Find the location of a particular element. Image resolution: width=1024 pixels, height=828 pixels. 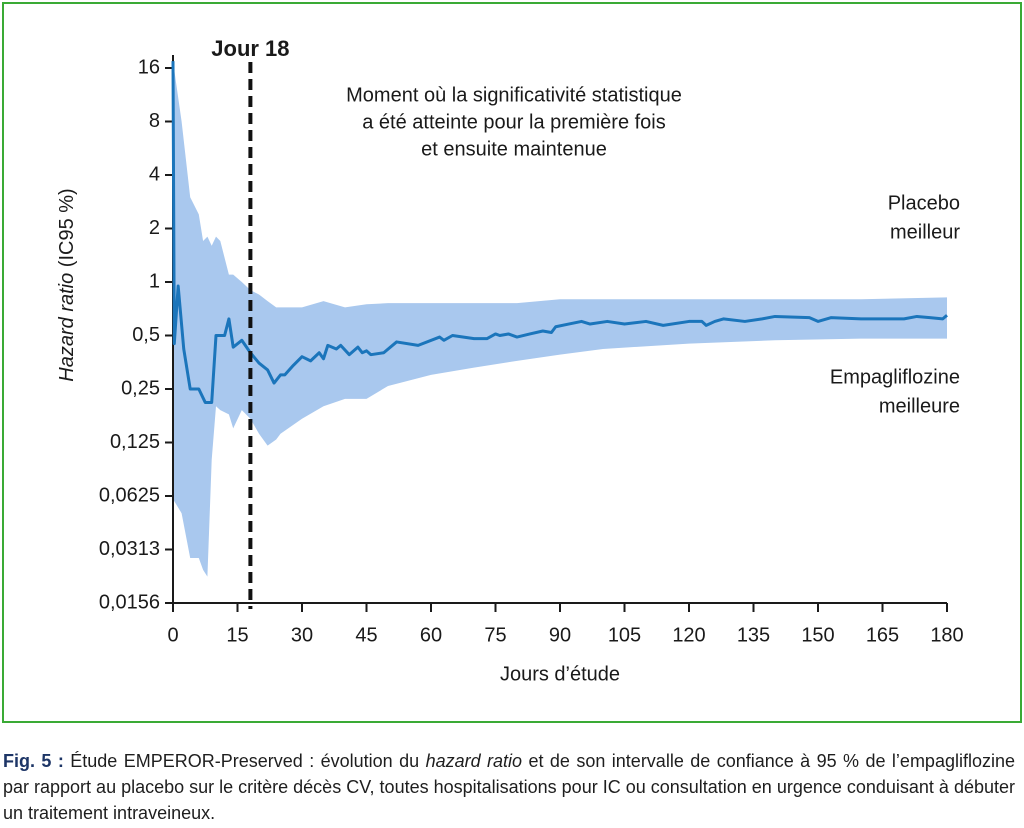

x-tick-label: 180 is located at coordinates (946, 635).